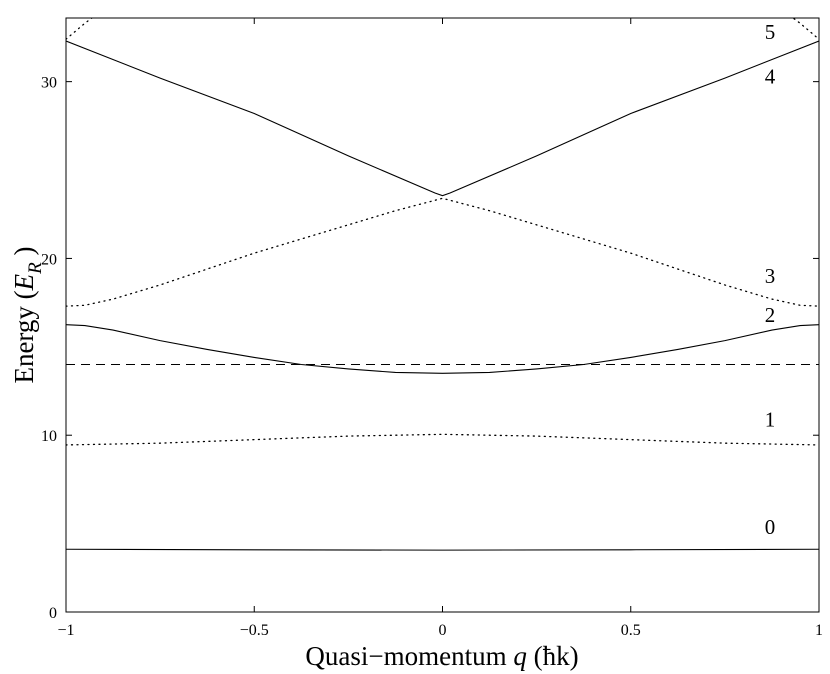  I want to click on y-axis-label-subscript: R, so click(35, 268).